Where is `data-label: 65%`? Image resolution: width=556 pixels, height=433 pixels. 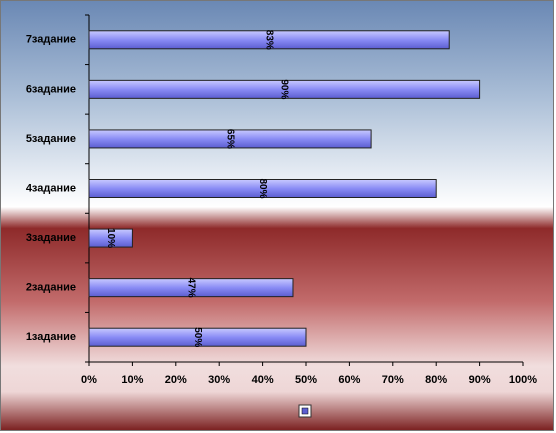
data-label: 65% is located at coordinates (229, 139).